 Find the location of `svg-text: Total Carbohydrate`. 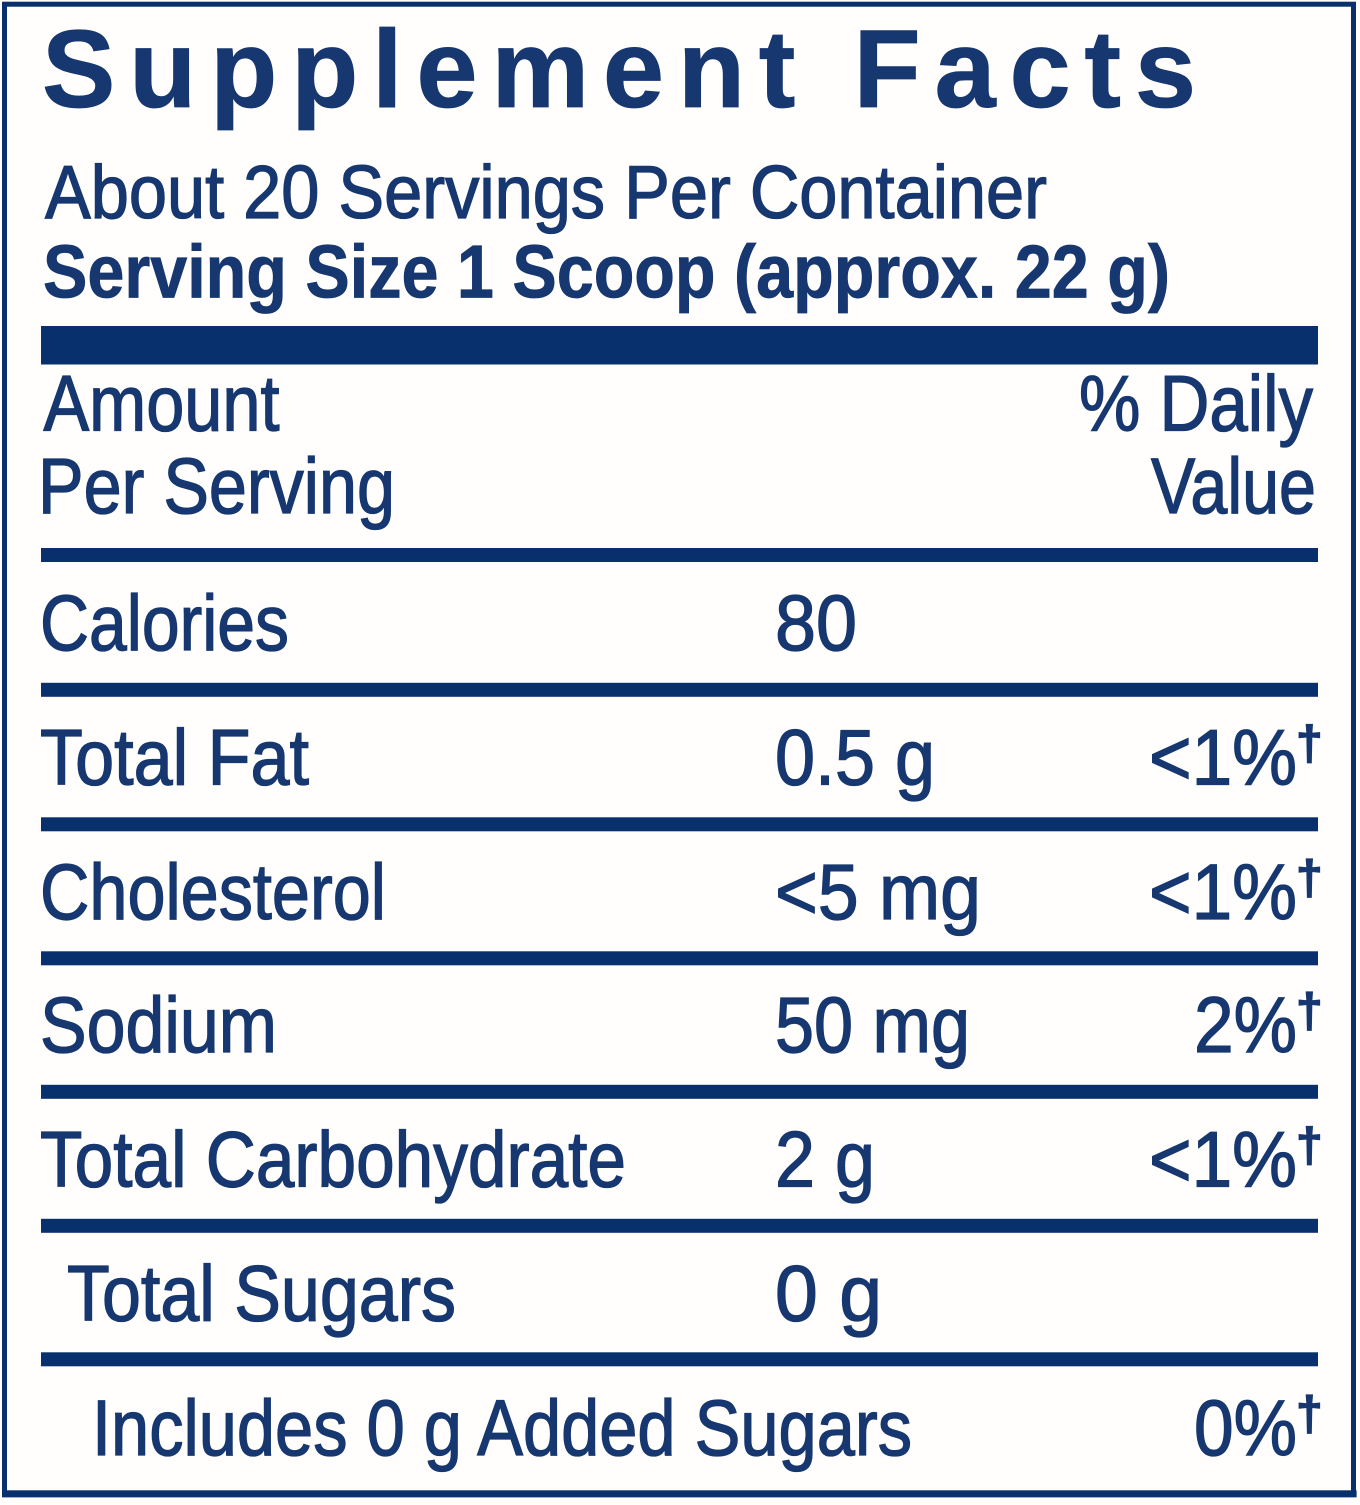

svg-text: Total Carbohydrate is located at coordinates (333, 1159).